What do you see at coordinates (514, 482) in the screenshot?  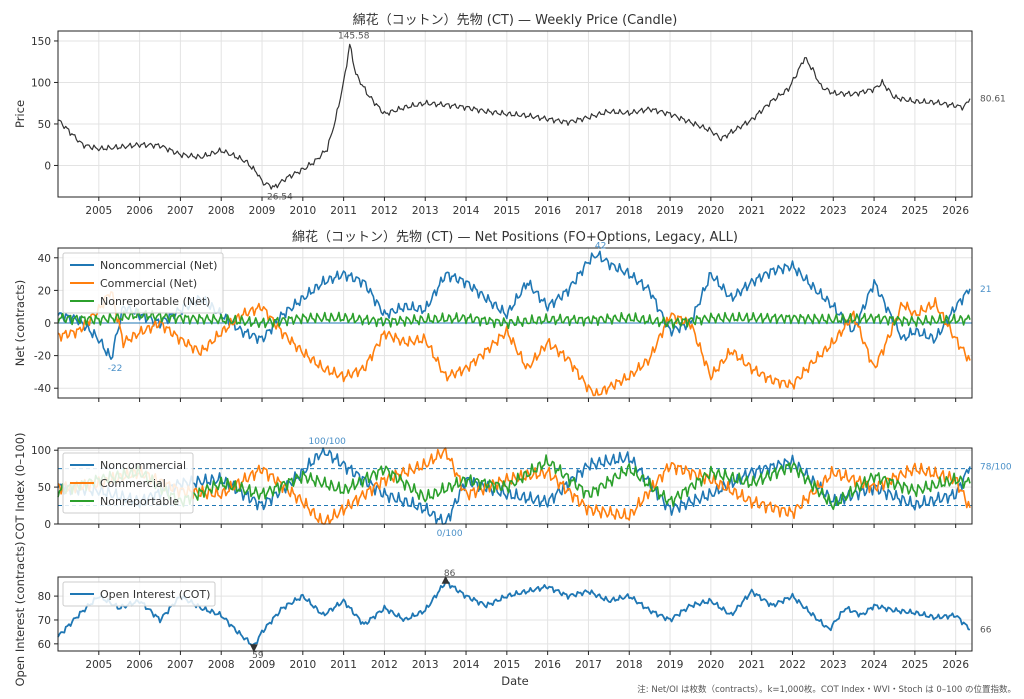 I see `series-line-nonreportable` at bounding box center [514, 482].